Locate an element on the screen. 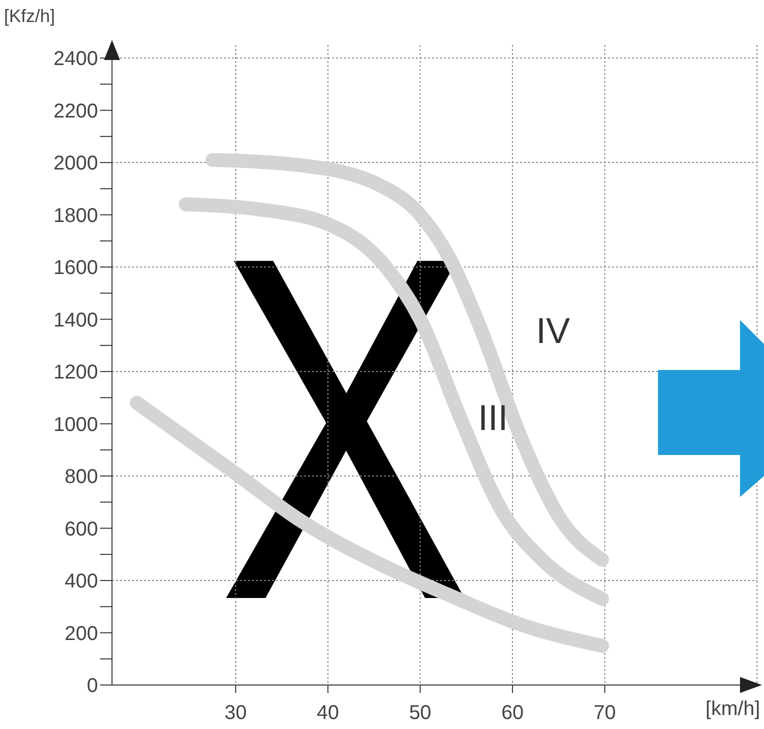 This screenshot has height=729, width=764. y-tick-label: 2400 is located at coordinates (76, 59).